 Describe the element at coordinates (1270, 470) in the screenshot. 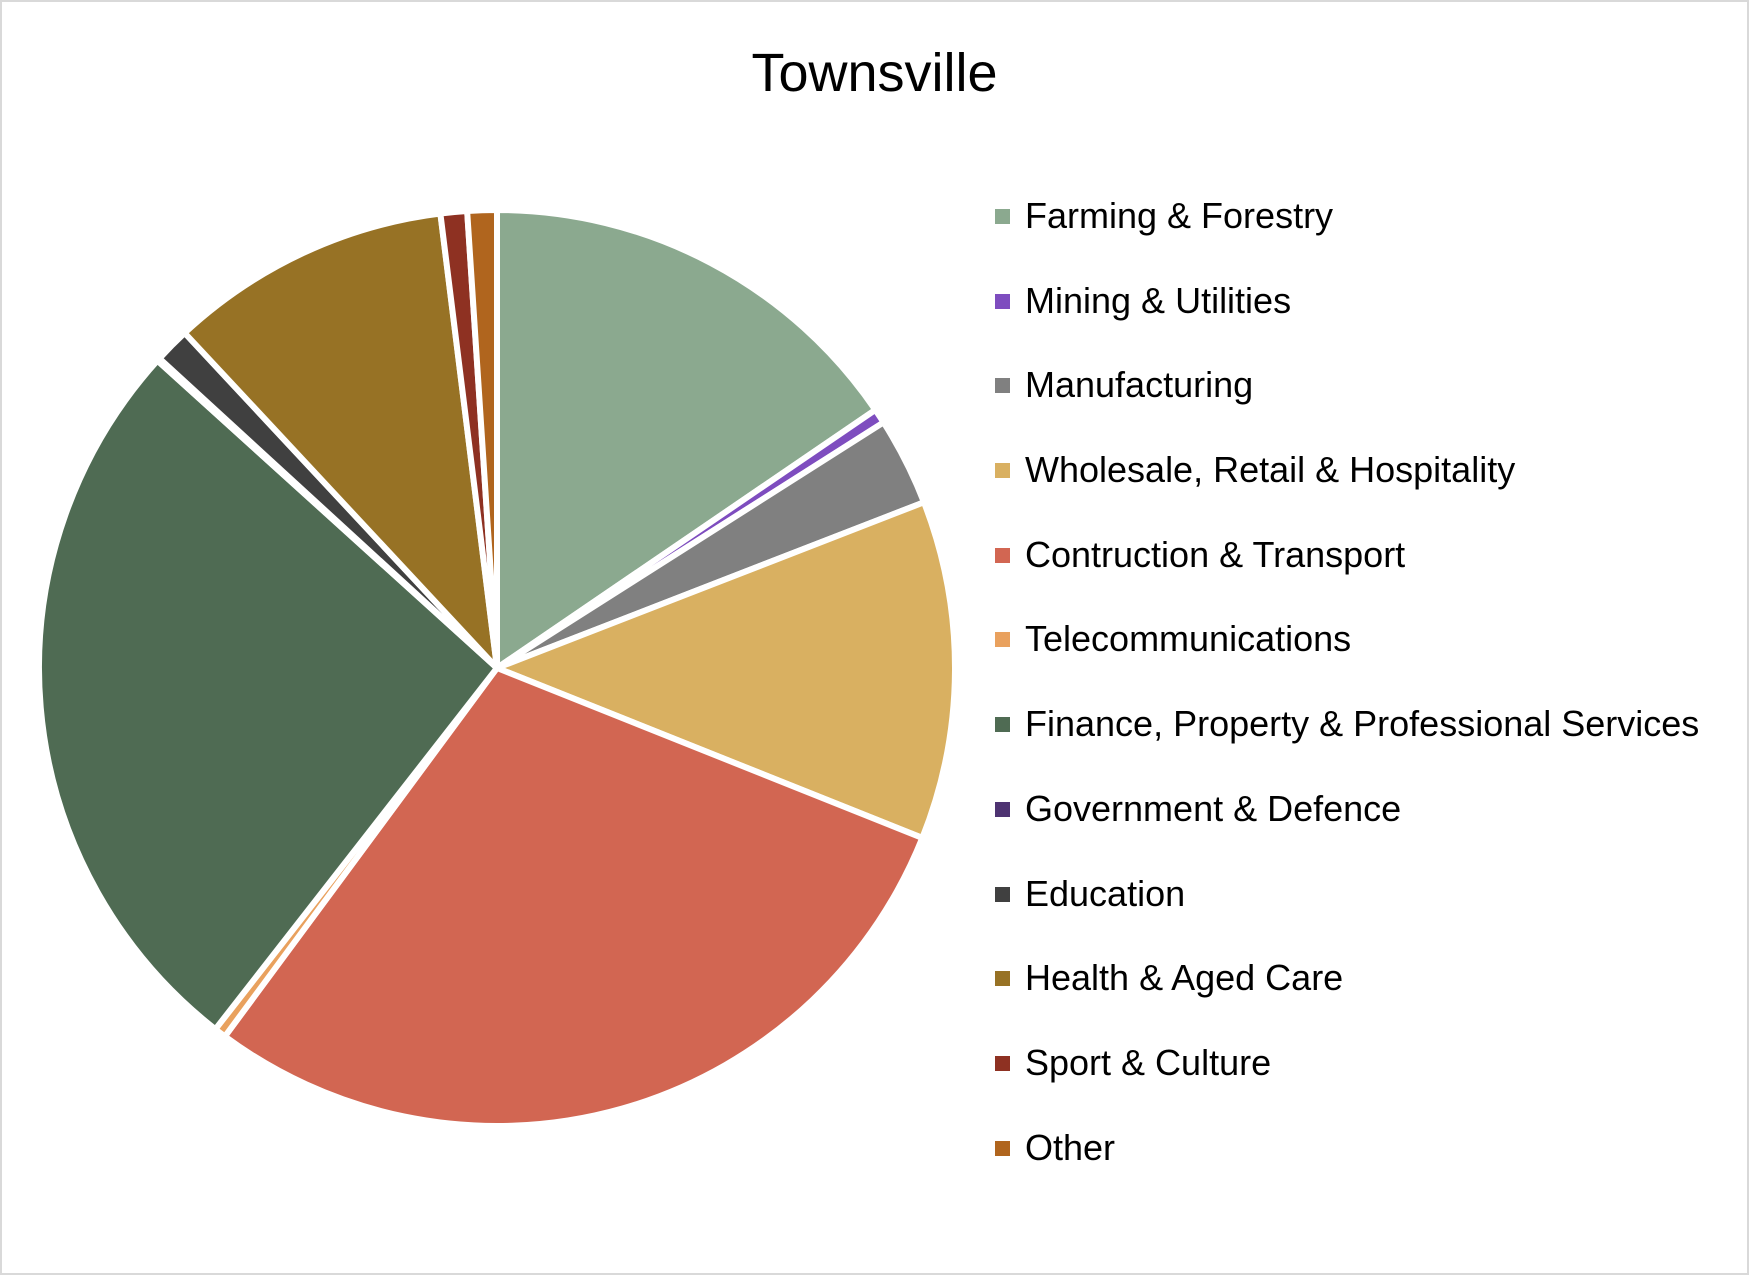

I see `legend-label: Wholesale, Retail & Hospitality` at that location.